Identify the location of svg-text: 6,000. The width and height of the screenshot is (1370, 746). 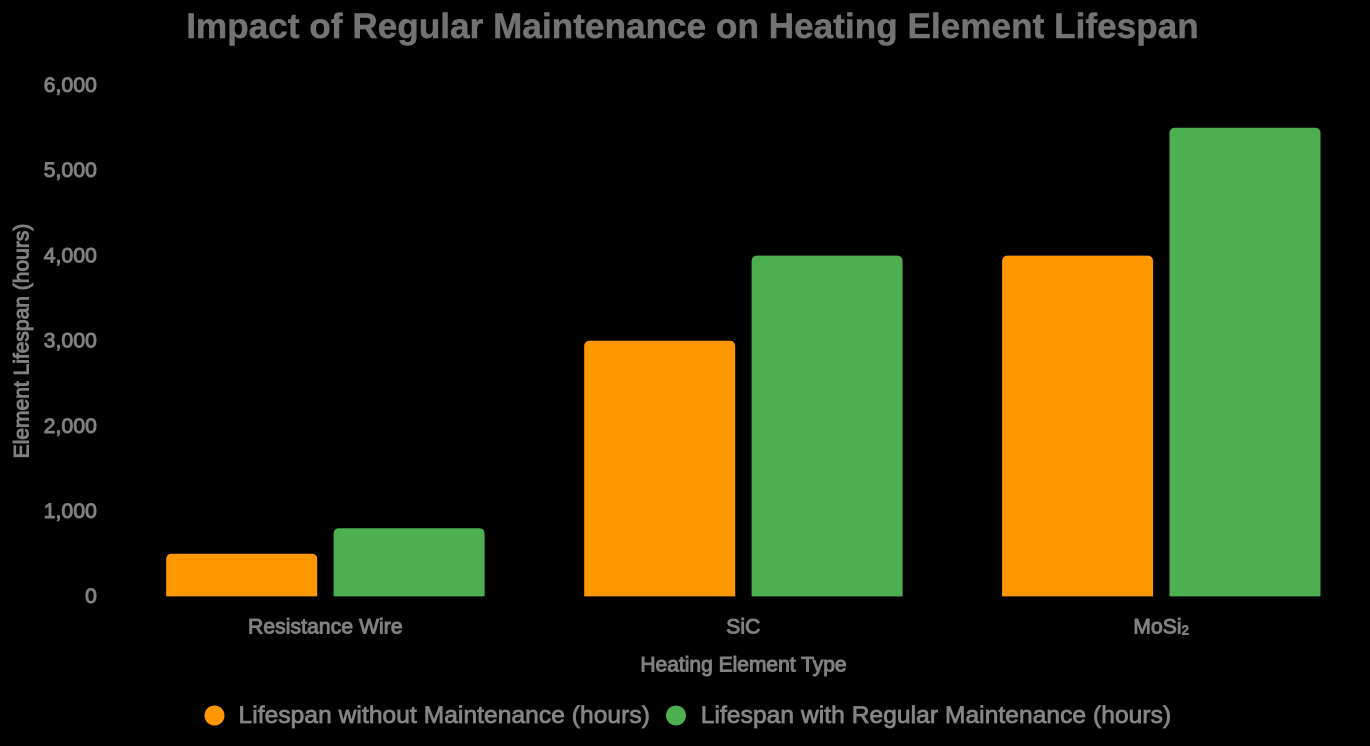
(70, 85).